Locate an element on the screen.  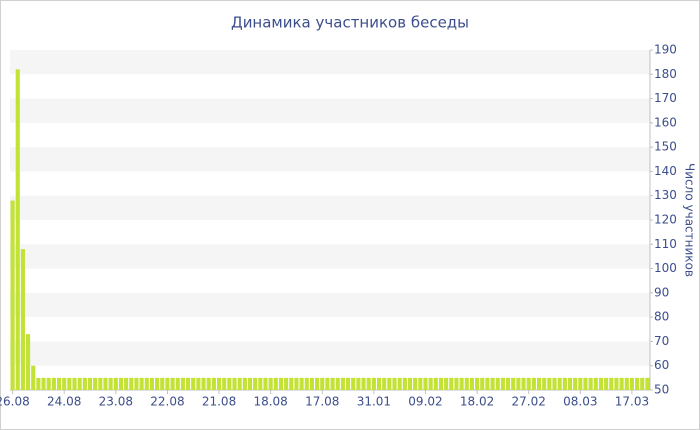
x-tick-label: 18.08 is located at coordinates (270, 402).